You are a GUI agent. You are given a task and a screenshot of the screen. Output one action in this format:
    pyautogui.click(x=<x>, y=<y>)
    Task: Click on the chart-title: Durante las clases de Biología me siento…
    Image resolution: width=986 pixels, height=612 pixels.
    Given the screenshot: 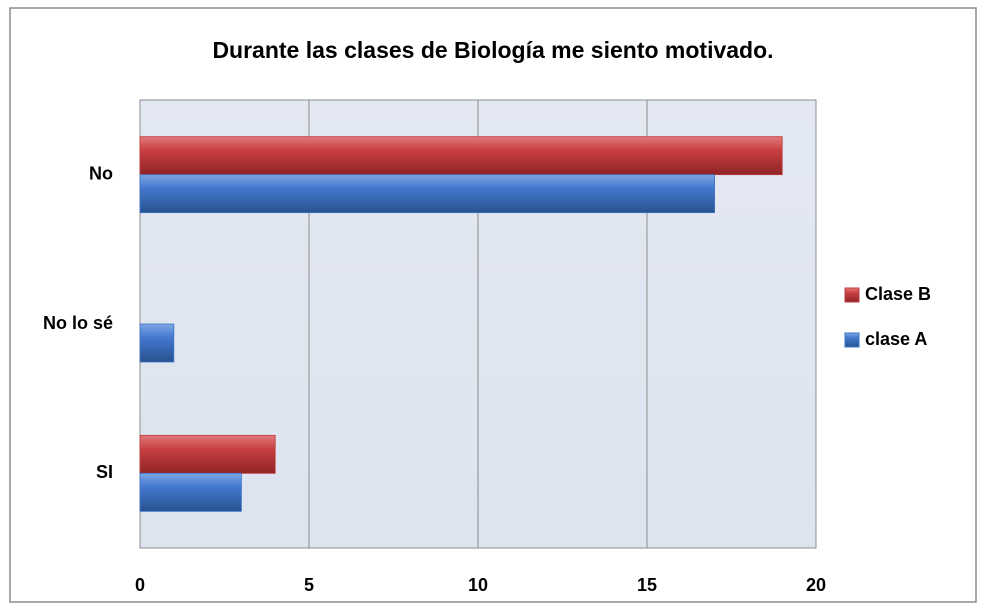 What is the action you would take?
    pyautogui.click(x=492, y=50)
    